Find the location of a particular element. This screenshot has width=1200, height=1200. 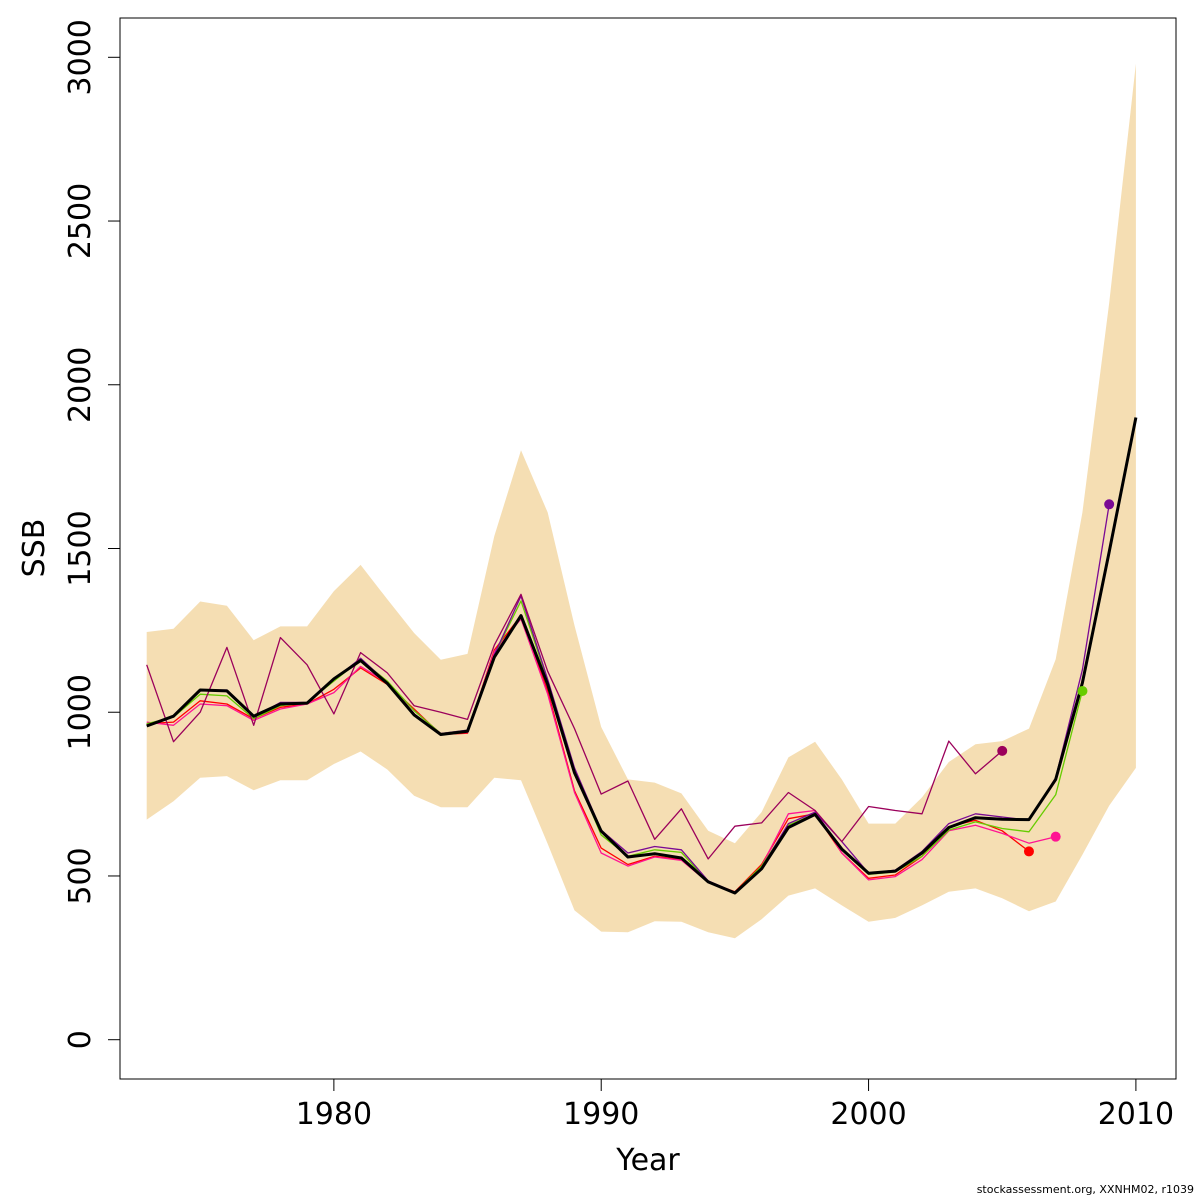

x-tick-label: 2010 is located at coordinates (1136, 1114).